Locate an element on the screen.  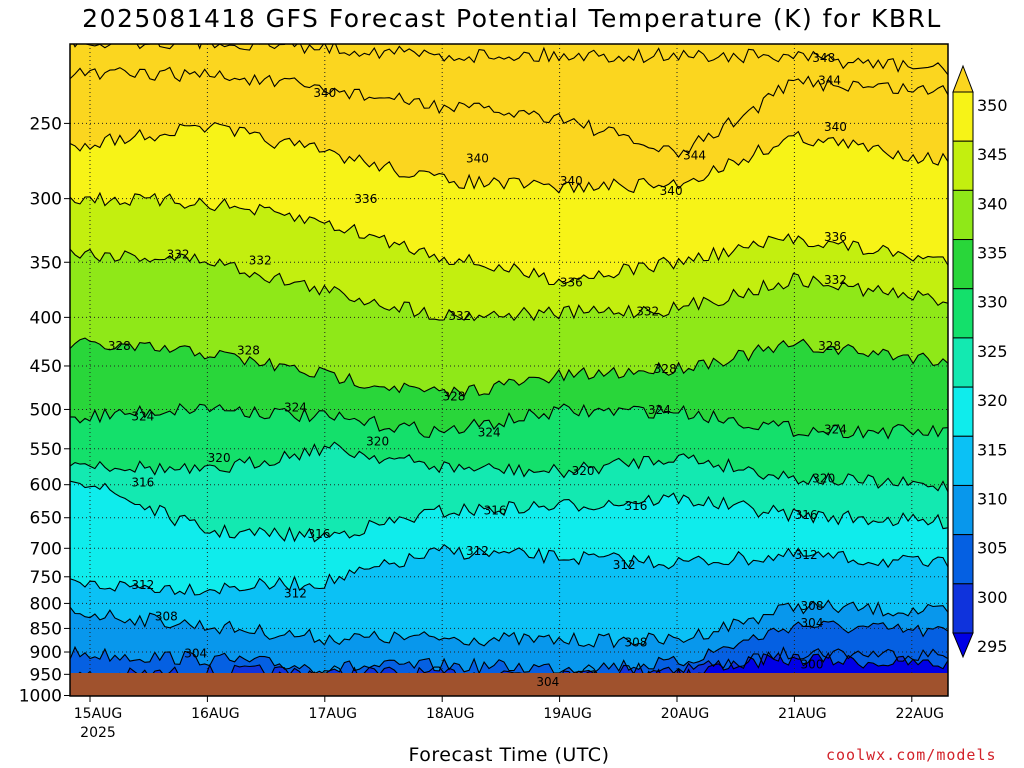
colorbar-top-arrow is located at coordinates (963, 78).